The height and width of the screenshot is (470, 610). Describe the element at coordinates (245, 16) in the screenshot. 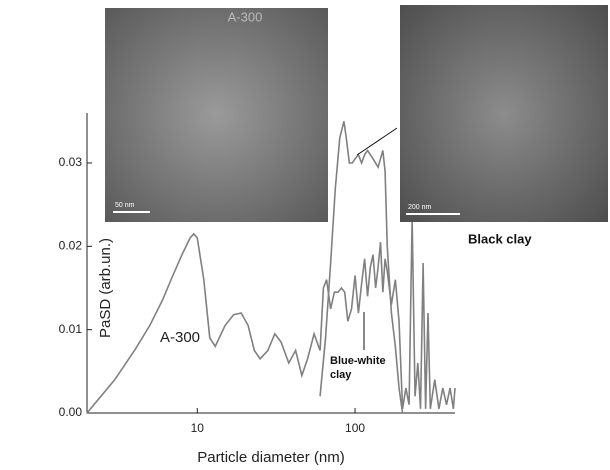

I see `inset-label: A-300` at that location.